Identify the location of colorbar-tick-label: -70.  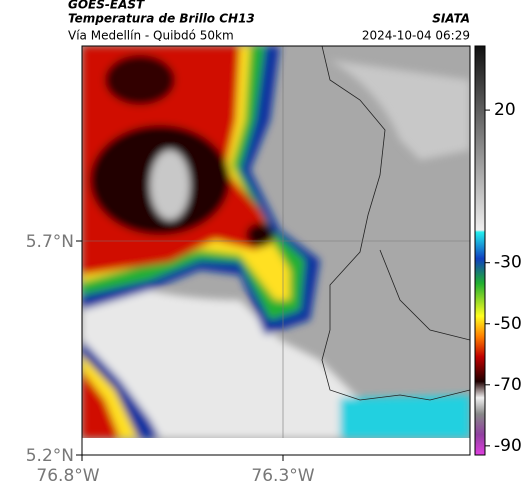
(508, 385).